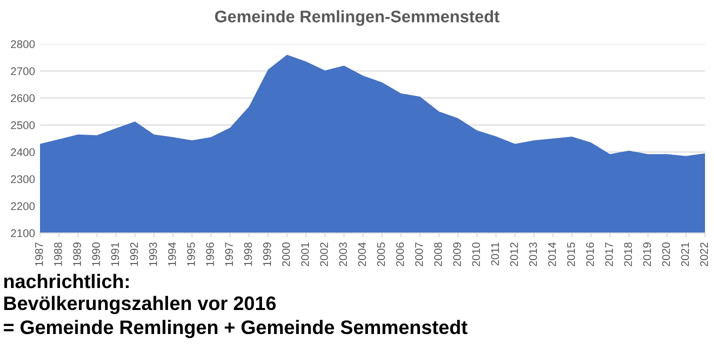  I want to click on x-tick-label: 1992, so click(134, 254).